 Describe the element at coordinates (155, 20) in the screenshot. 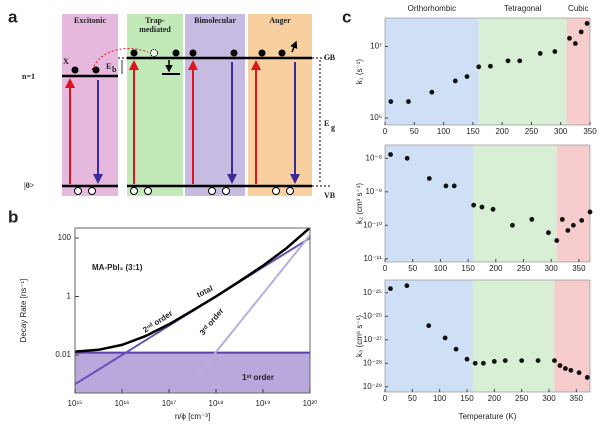

I see `column-title: Trap-` at that location.